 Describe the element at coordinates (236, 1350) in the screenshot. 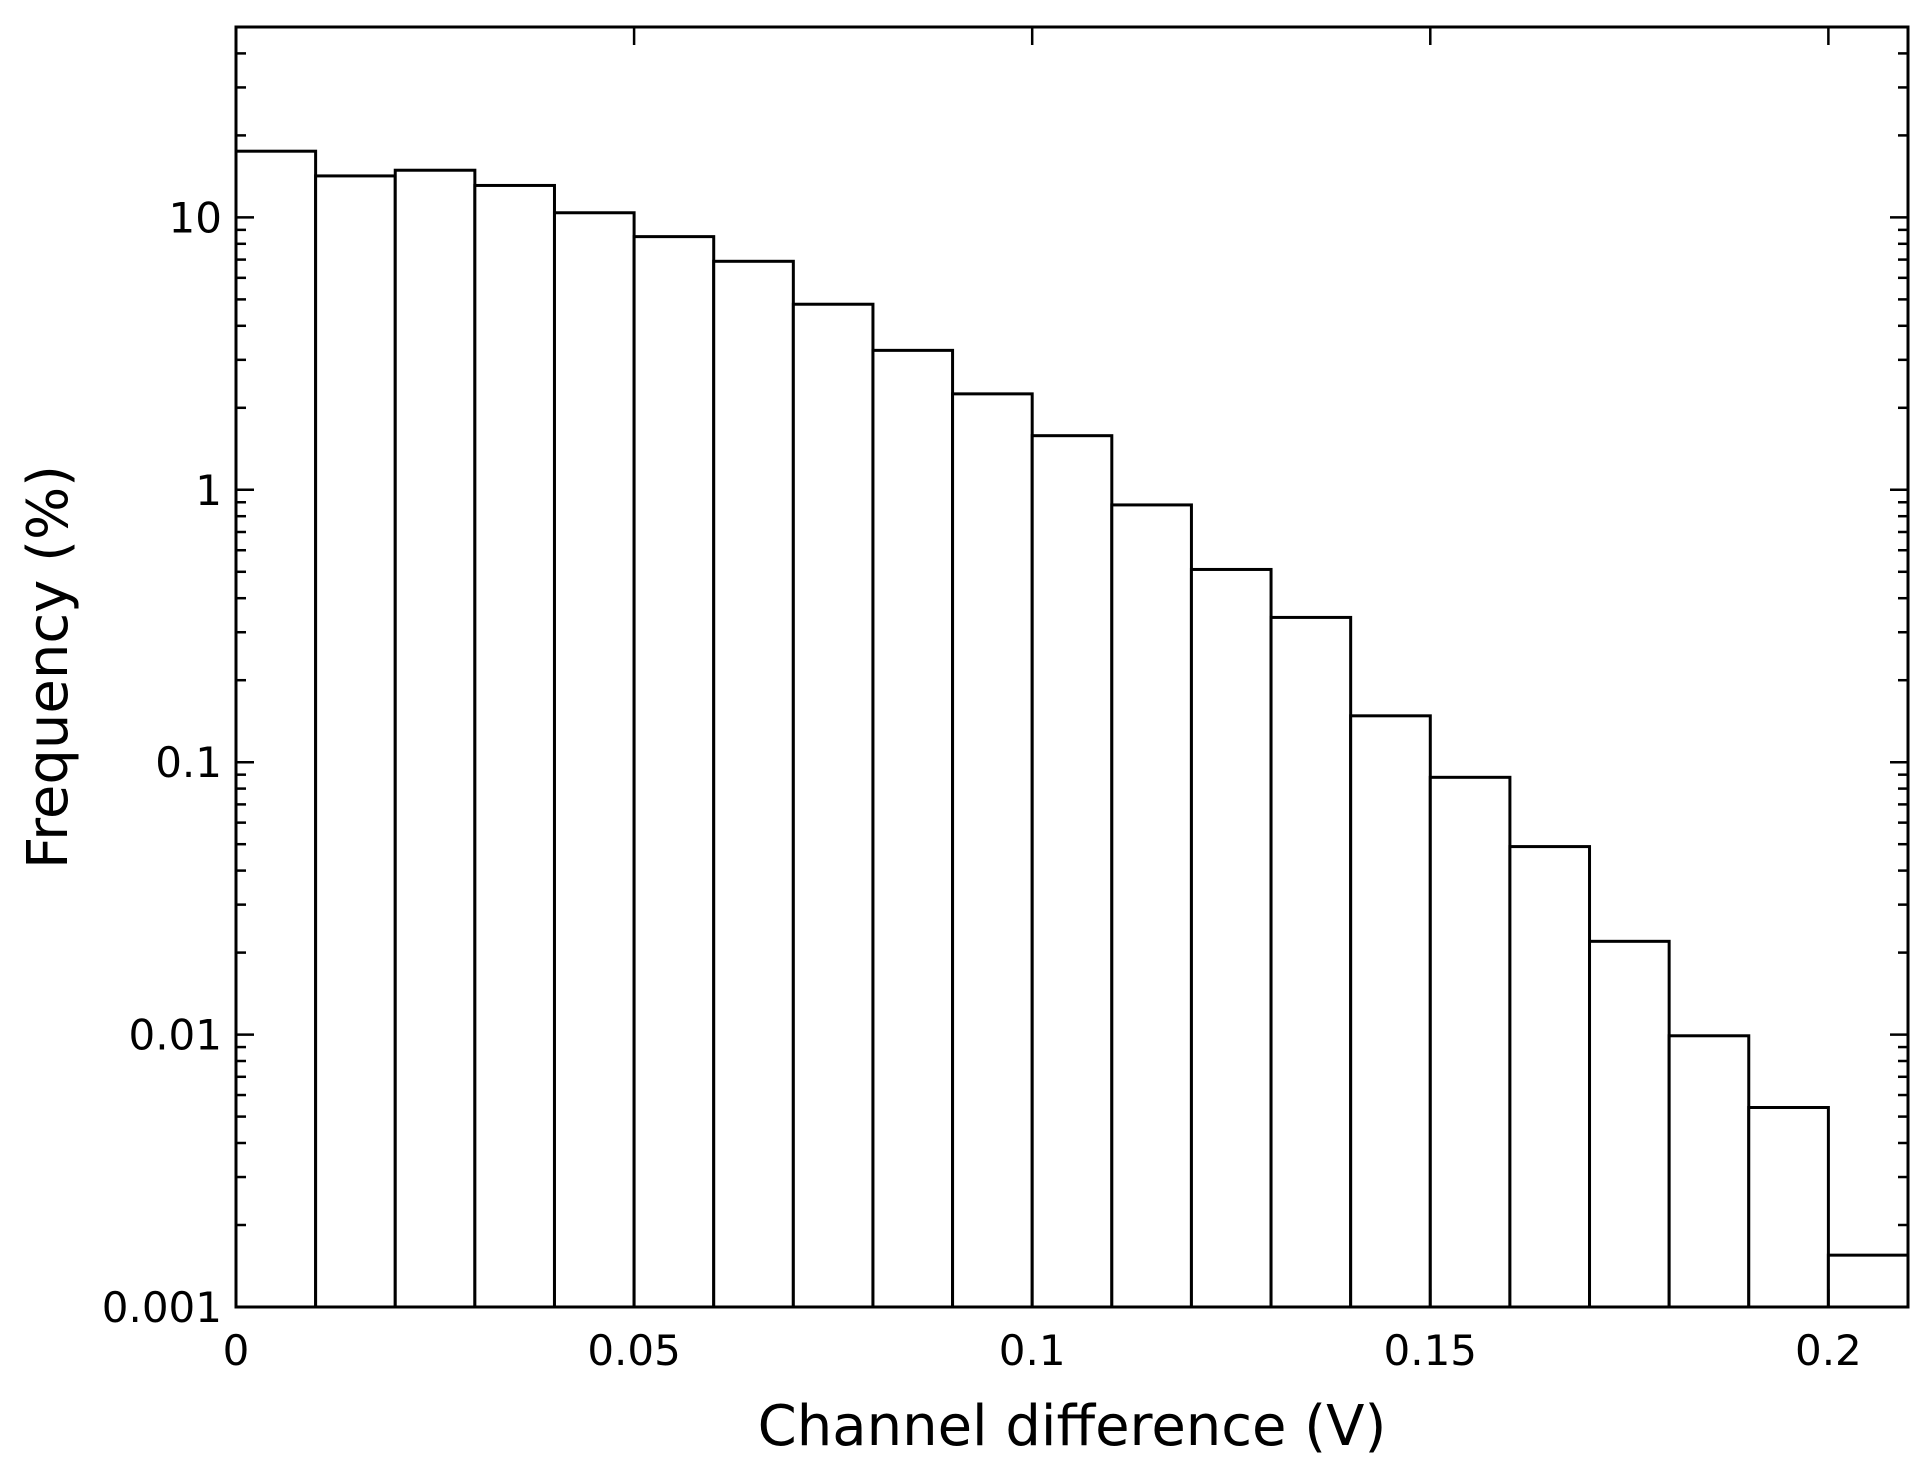

I see `x-tick-label: 0` at that location.